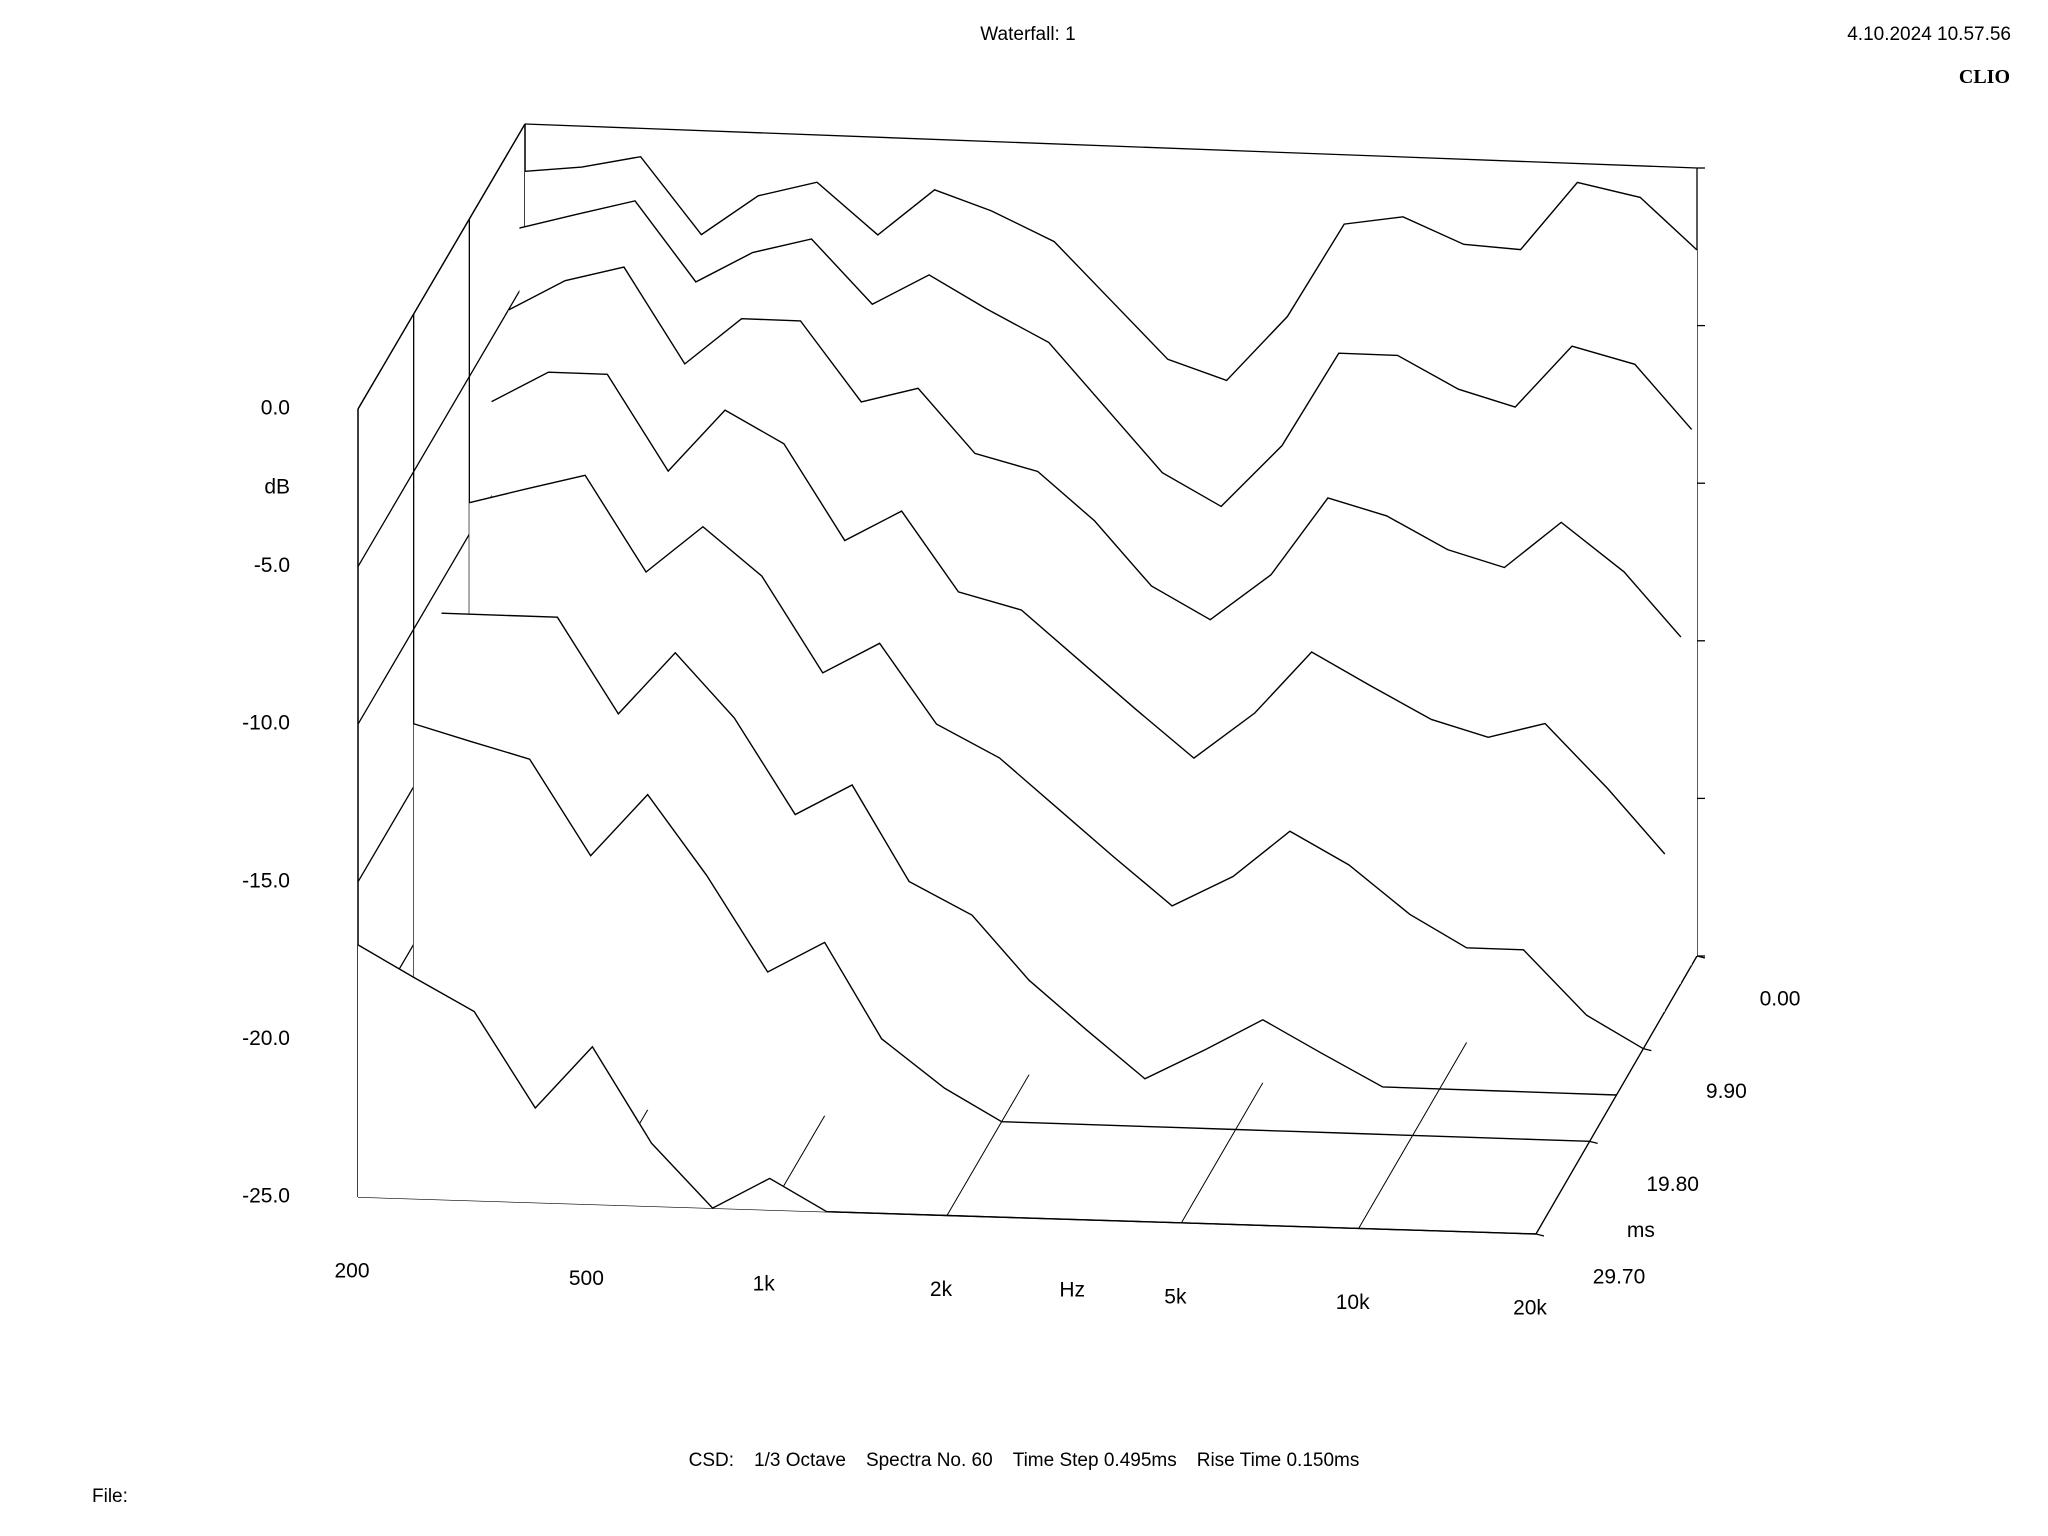 The image size is (2048, 1536). Describe the element at coordinates (1353, 1302) in the screenshot. I see `x-tick-label: 10k` at that location.